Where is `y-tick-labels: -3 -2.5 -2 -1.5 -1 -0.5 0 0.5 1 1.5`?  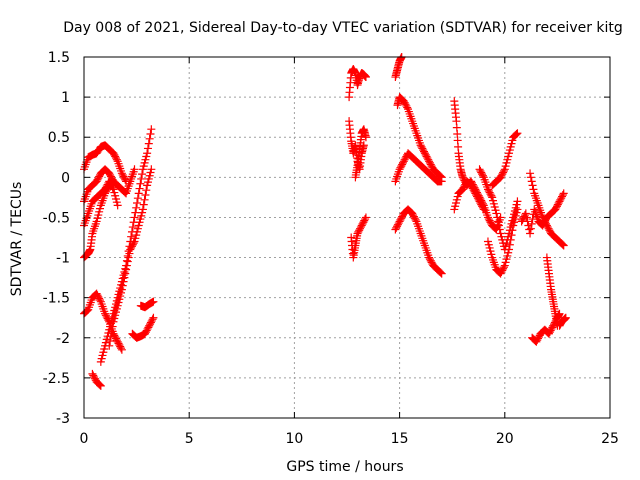 y-tick-labels: -3 -2.5 -2 -1.5 -1 -0.5 0 0.5 1 1.5 is located at coordinates (56, 238).